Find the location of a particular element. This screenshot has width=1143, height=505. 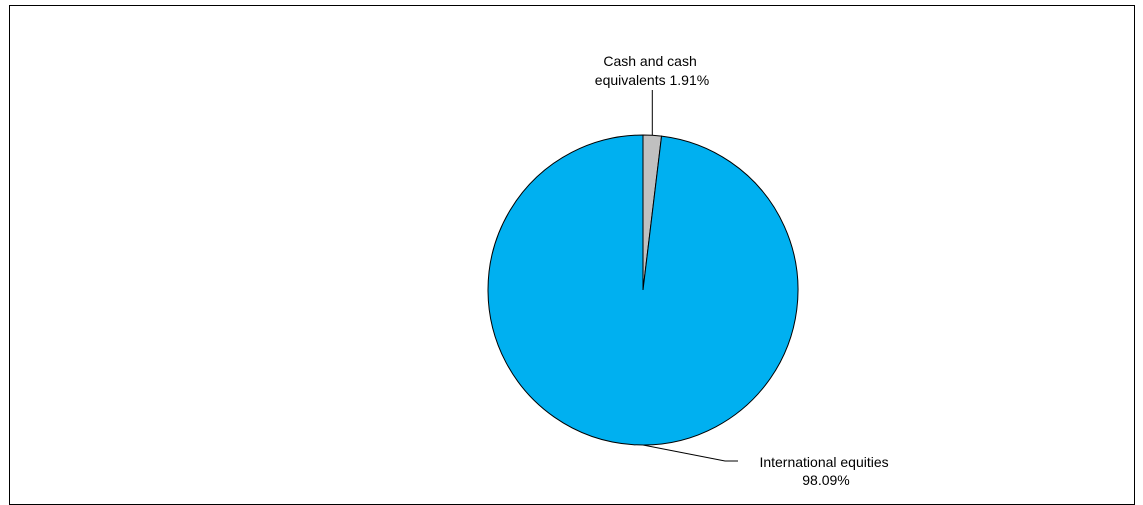

cash-label-line-2: equivalents 1.91% is located at coordinates (652, 80).